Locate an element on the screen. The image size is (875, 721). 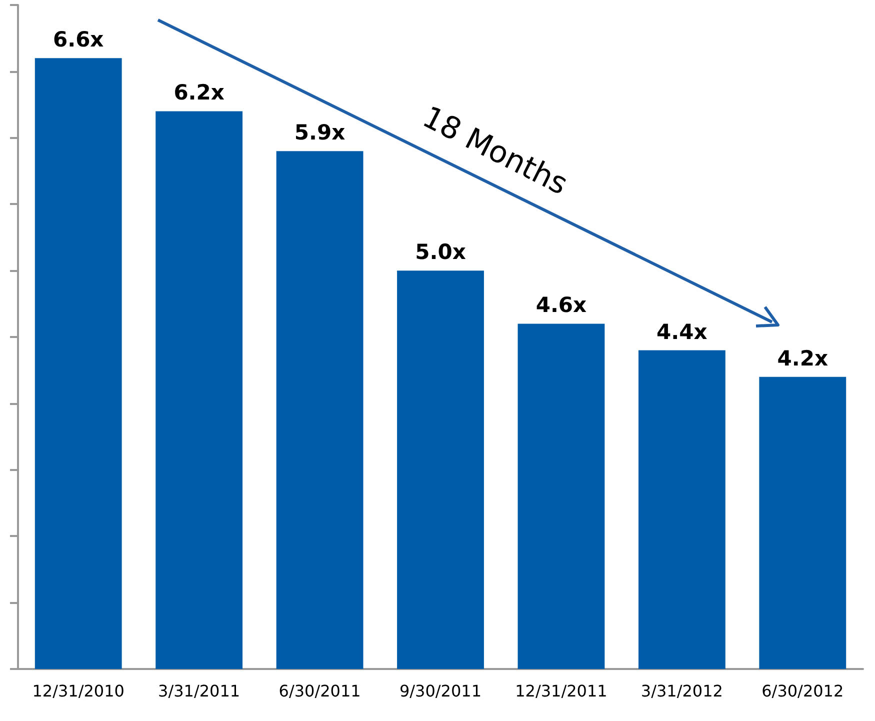
data-label: 4.4x is located at coordinates (682, 332).